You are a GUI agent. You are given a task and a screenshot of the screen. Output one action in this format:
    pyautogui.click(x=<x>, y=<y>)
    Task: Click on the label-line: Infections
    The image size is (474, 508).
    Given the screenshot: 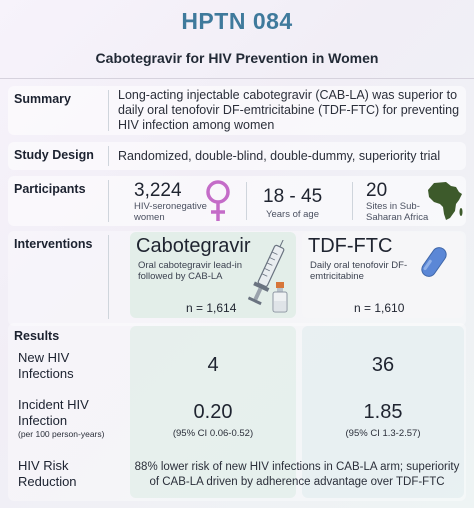 What is the action you would take?
    pyautogui.click(x=46, y=373)
    